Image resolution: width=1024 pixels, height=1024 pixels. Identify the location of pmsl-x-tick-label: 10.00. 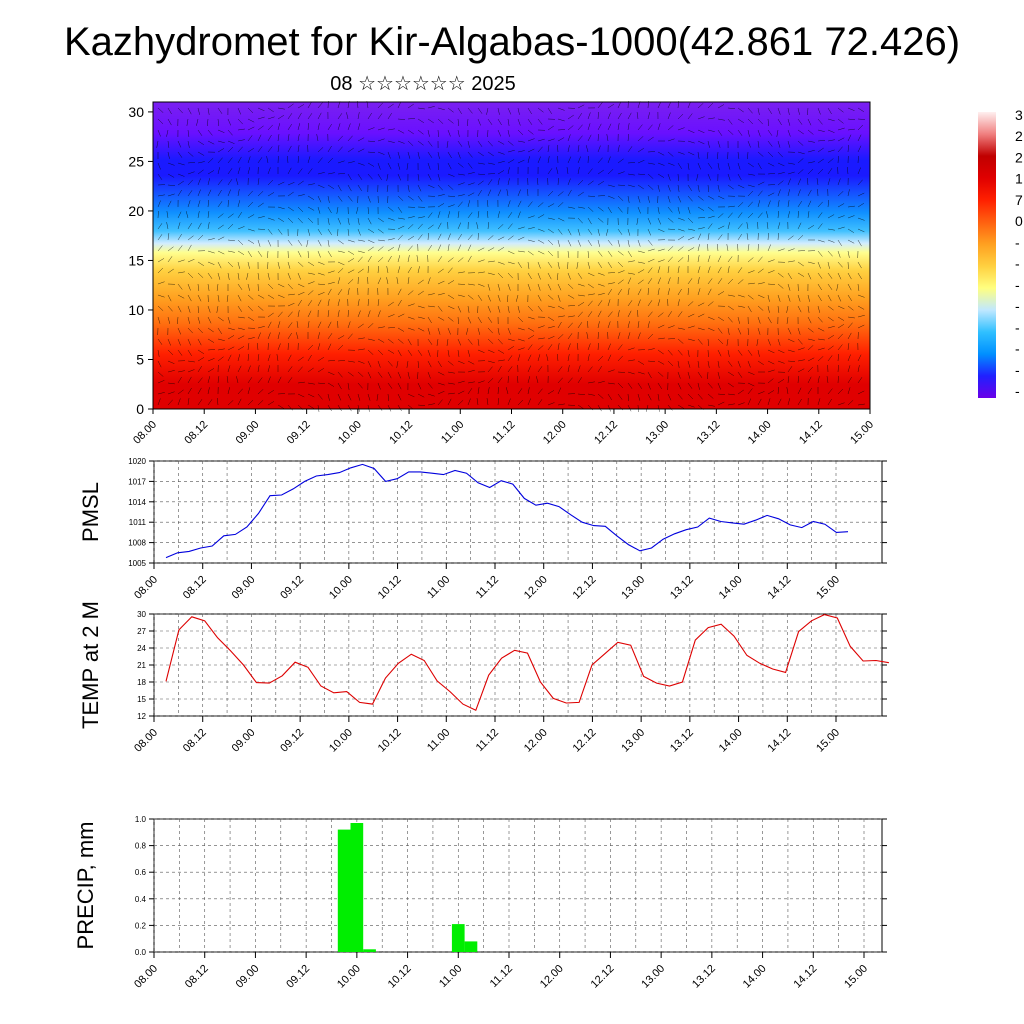
(341, 588).